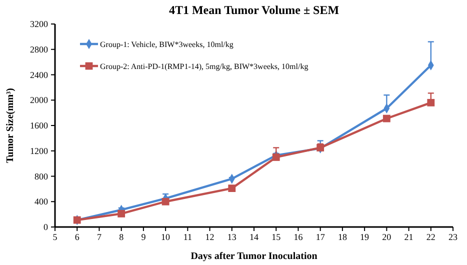 This screenshot has height=265, width=467. Describe the element at coordinates (299, 237) in the screenshot. I see `x-tick-label: 16` at that location.